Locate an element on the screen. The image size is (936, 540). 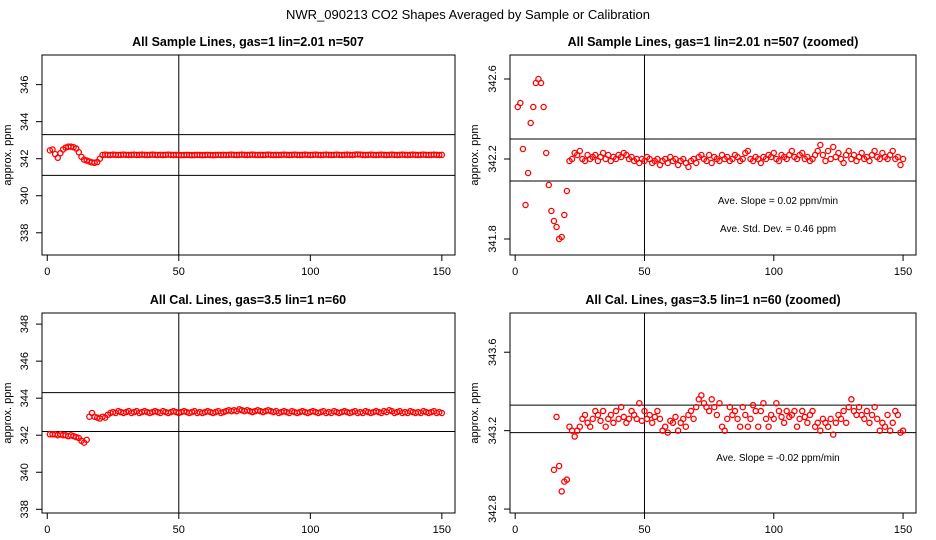
y-tick-label: 342.8 is located at coordinates (493, 509).